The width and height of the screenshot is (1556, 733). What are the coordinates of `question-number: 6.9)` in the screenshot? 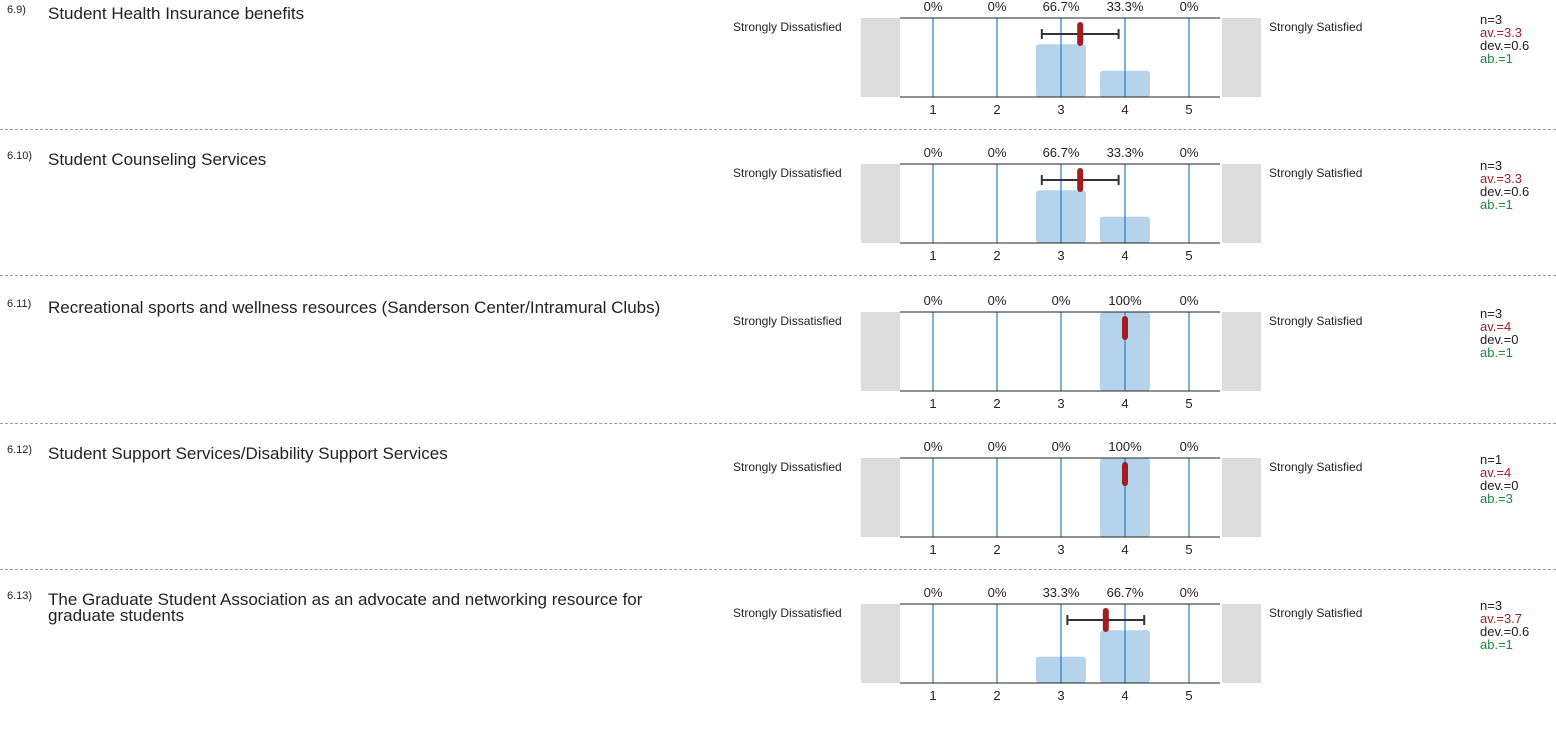 It's located at (16, 10).